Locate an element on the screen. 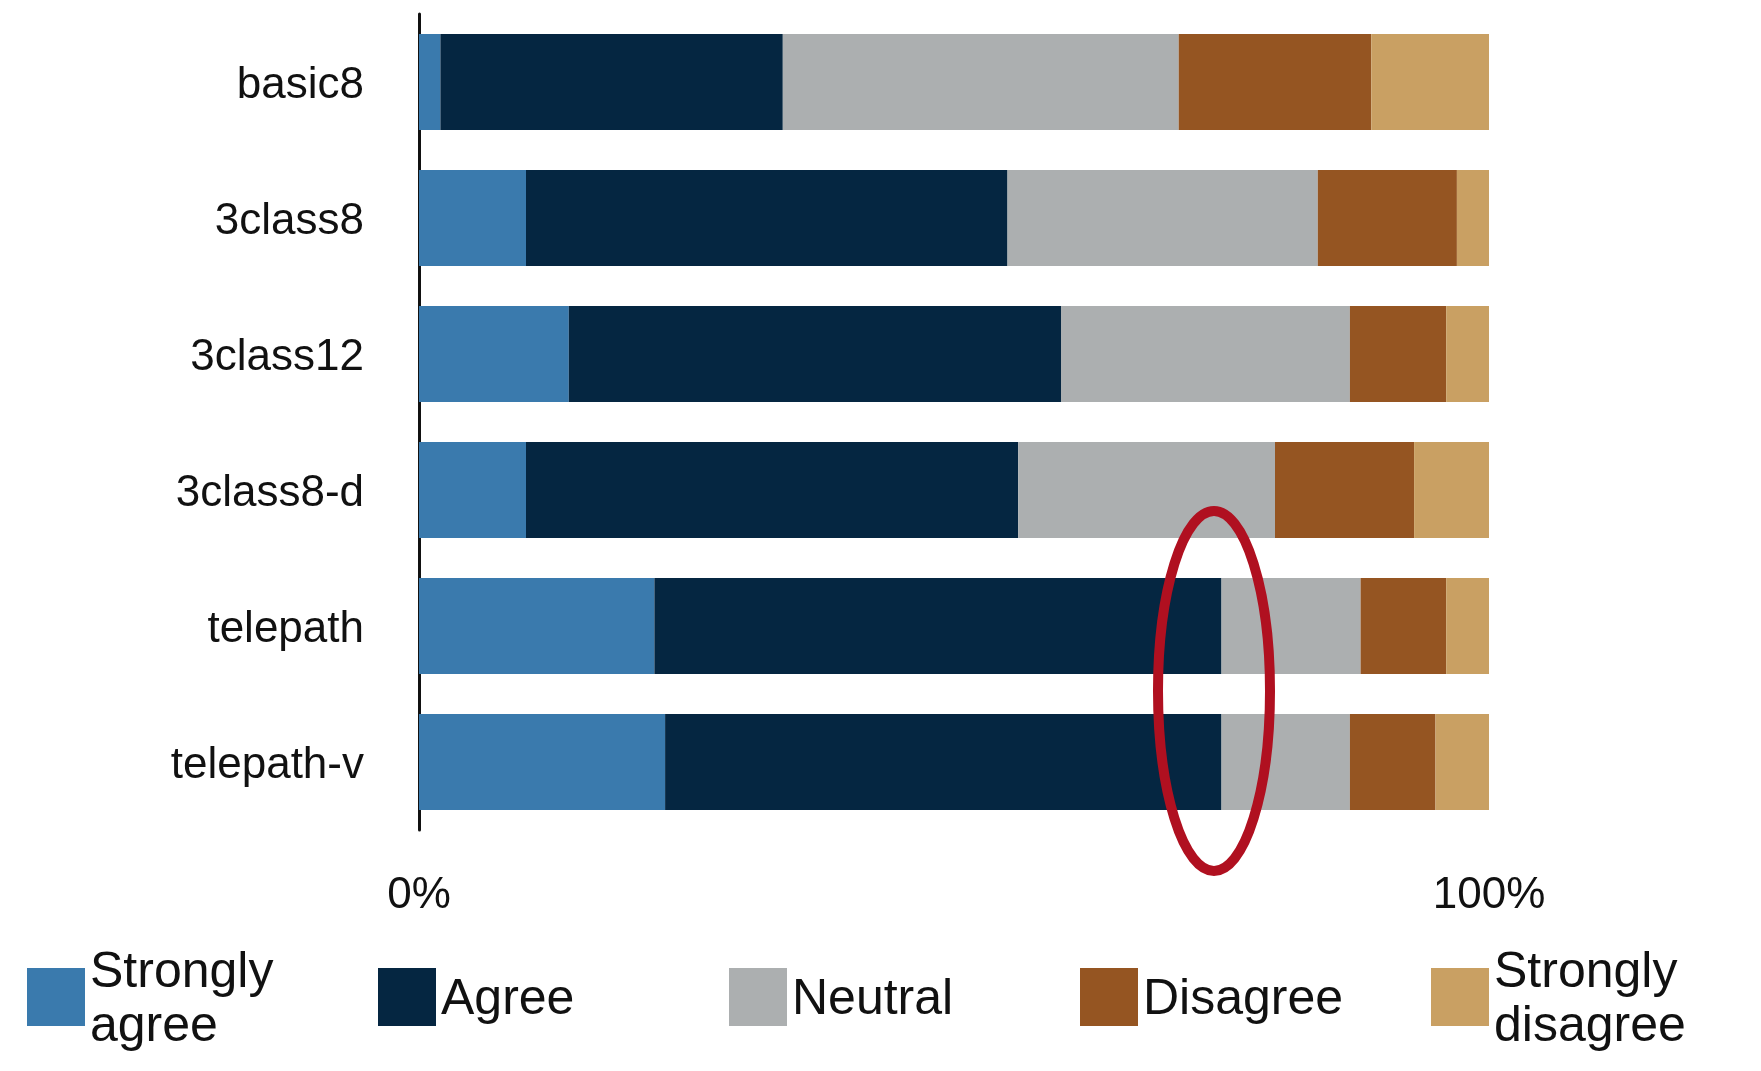 The height and width of the screenshot is (1071, 1761). legend-label: Strongly disagree is located at coordinates (1593, 997).